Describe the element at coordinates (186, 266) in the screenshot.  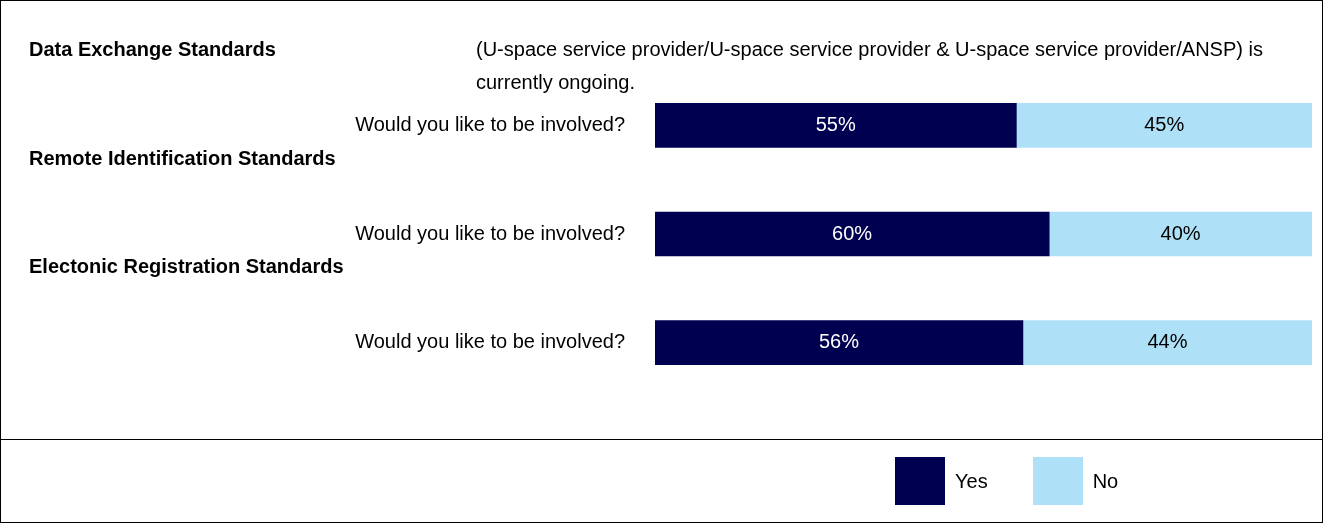
I see `text: Electonic Registration Standards` at that location.